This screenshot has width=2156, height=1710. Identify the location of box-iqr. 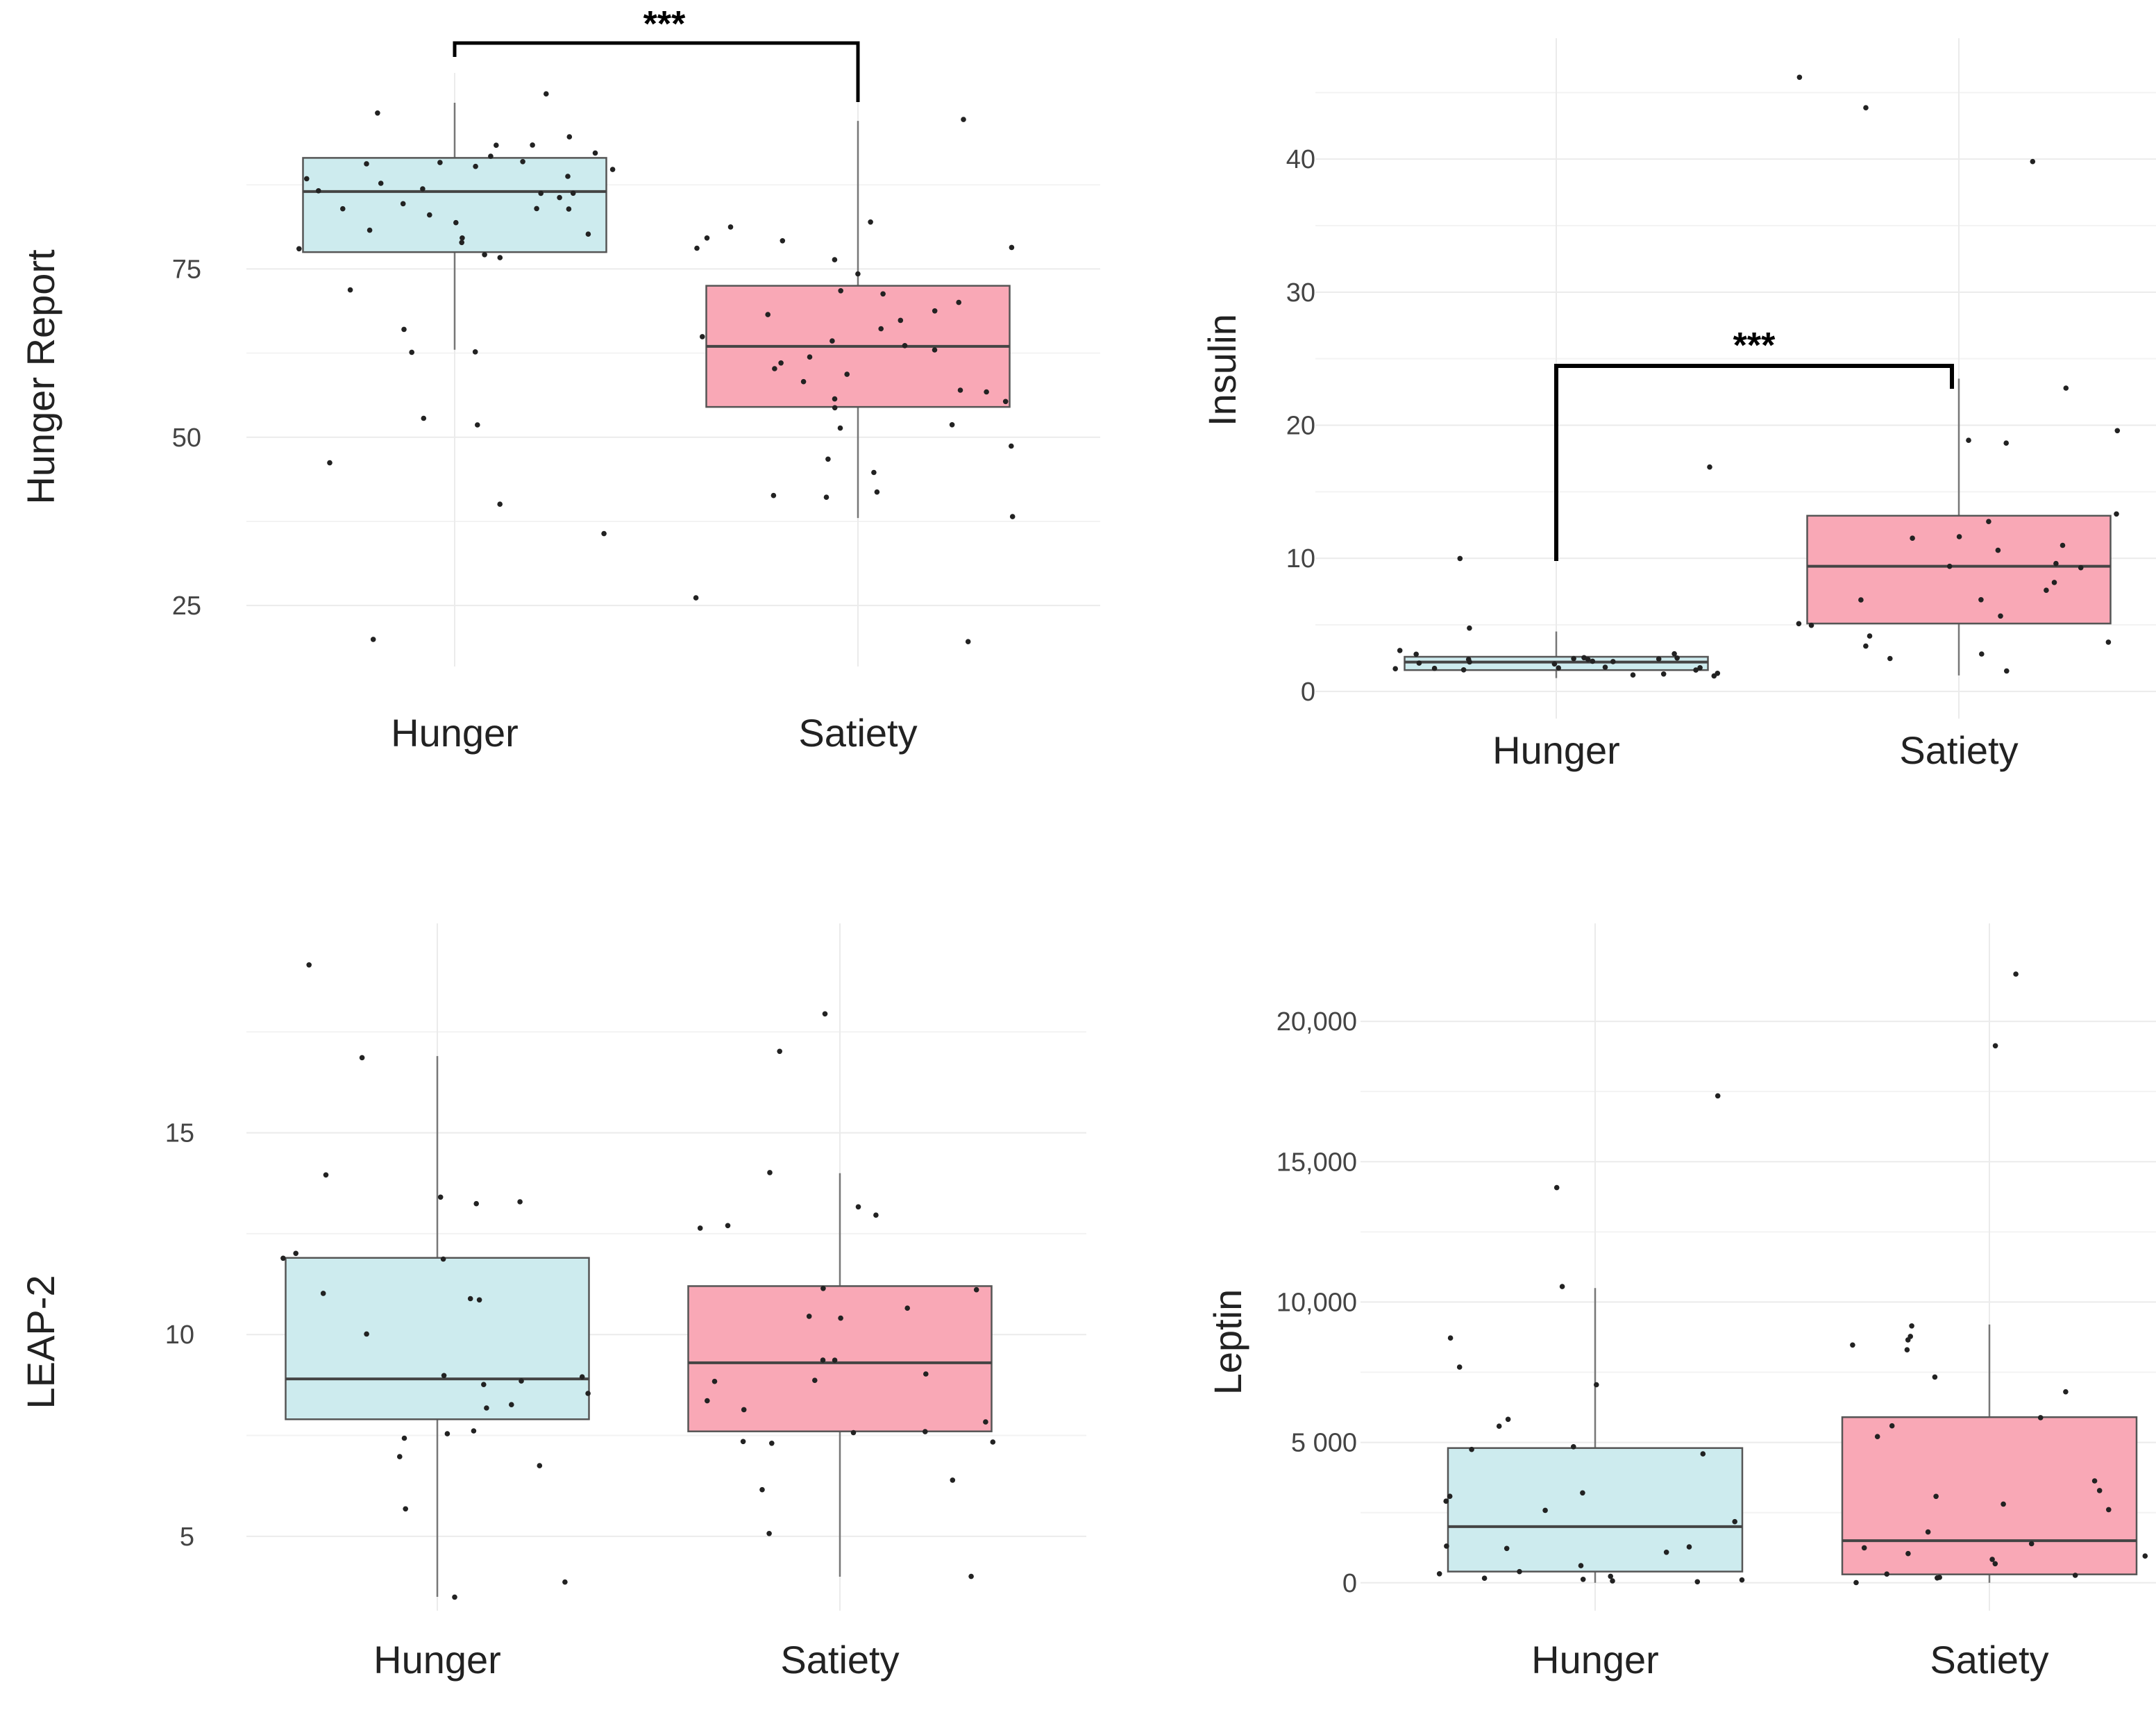
(840, 1358).